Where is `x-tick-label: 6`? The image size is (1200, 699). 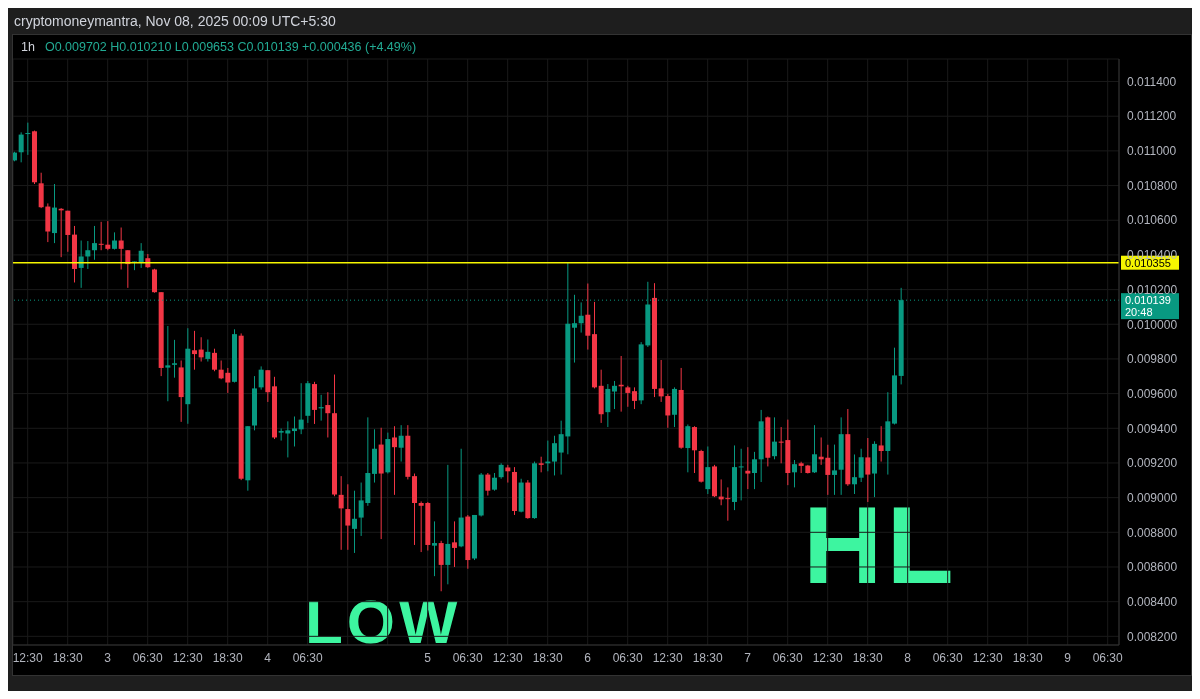 x-tick-label: 6 is located at coordinates (588, 657).